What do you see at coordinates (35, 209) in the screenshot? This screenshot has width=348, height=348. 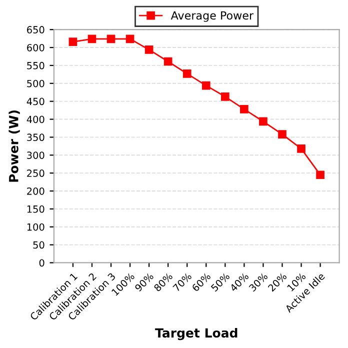 I see `y-tick-label: 150` at bounding box center [35, 209].